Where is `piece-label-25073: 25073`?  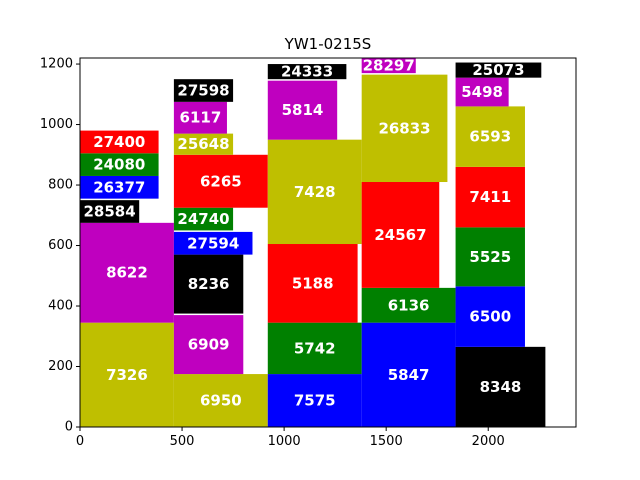
piece-label-25073: 25073 is located at coordinates (498, 70).